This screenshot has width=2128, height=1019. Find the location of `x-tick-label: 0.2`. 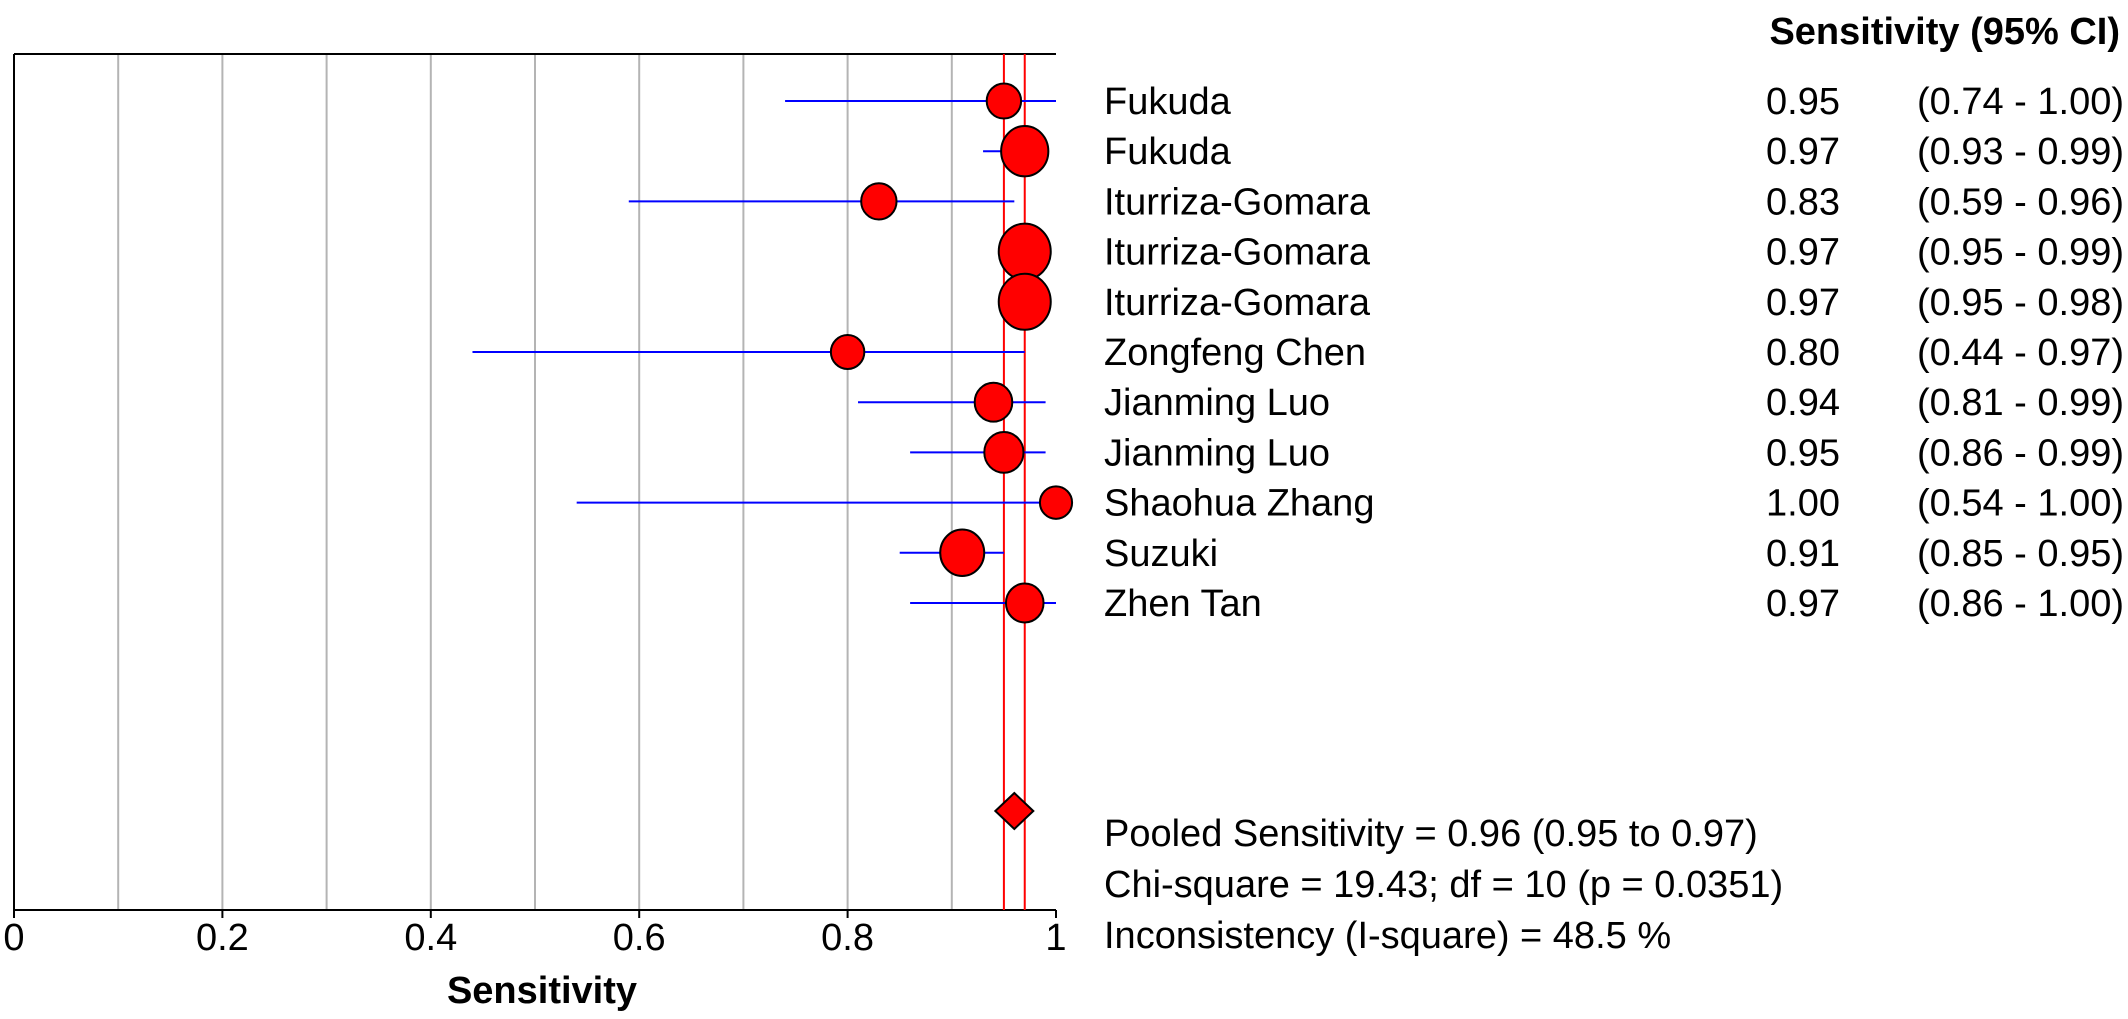

x-tick-label: 0.2 is located at coordinates (222, 938).